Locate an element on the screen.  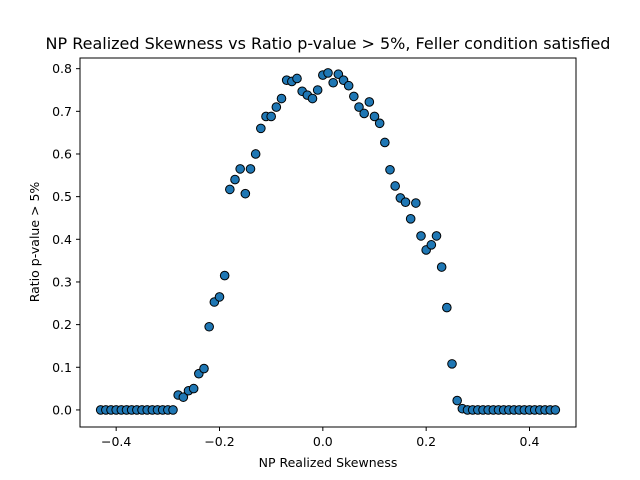
x-axis: −0.4 −0.2 0.0 0.2 0.4 is located at coordinates (320, 438).